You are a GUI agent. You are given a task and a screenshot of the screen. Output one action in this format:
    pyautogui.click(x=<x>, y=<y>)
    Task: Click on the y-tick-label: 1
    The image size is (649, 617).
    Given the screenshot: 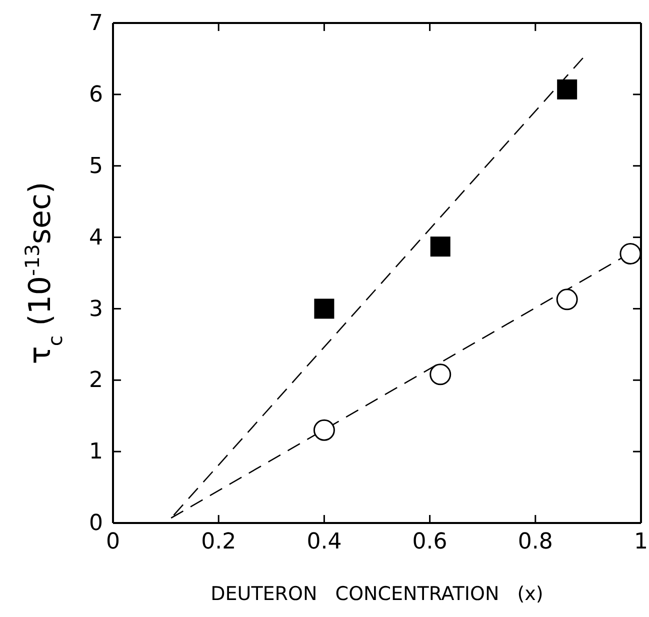 What is the action you would take?
    pyautogui.click(x=96, y=452)
    